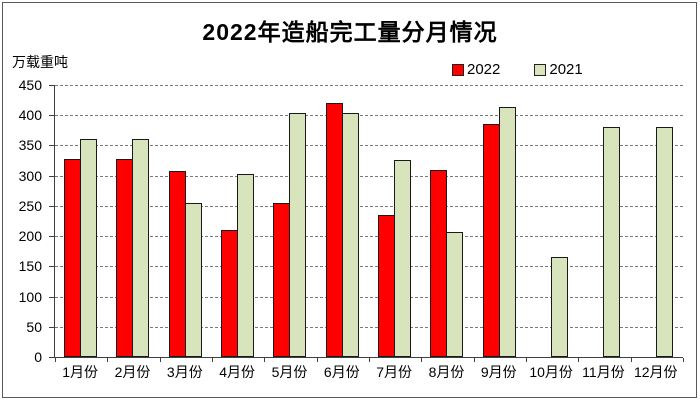 Image resolution: width=700 pixels, height=405 pixels. I want to click on x-axis-label: 1月份, so click(80, 372).